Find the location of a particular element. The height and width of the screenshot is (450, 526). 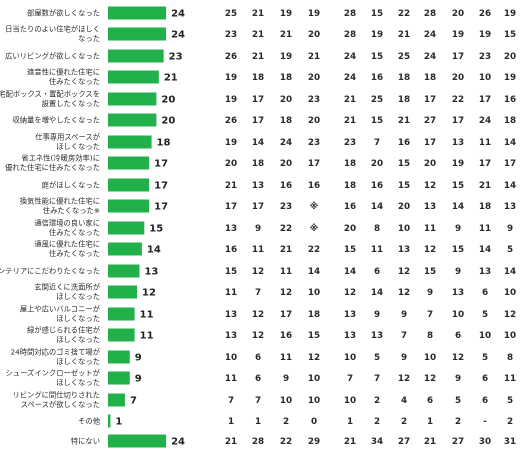

category-label: 住みたくなった is located at coordinates (74, 81).